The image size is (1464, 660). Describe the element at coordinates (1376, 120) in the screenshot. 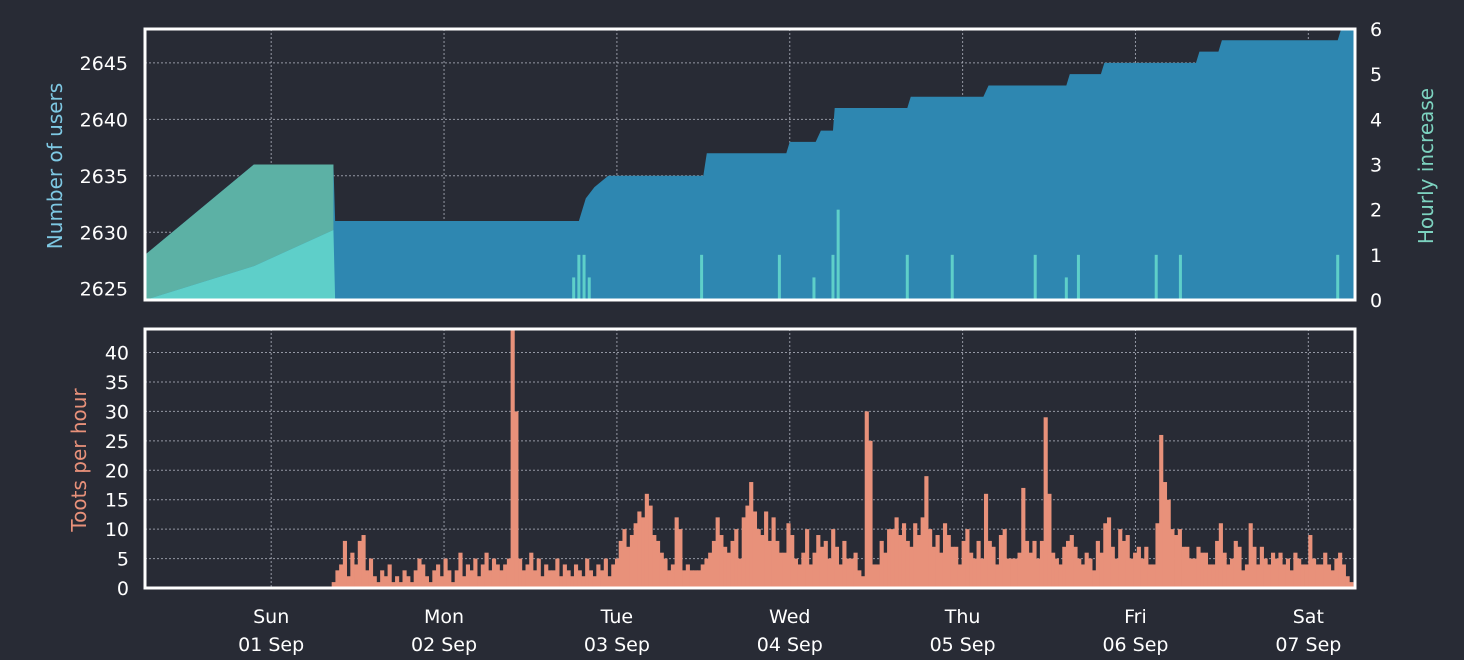

I see `users-right-tick-4: 4` at that location.